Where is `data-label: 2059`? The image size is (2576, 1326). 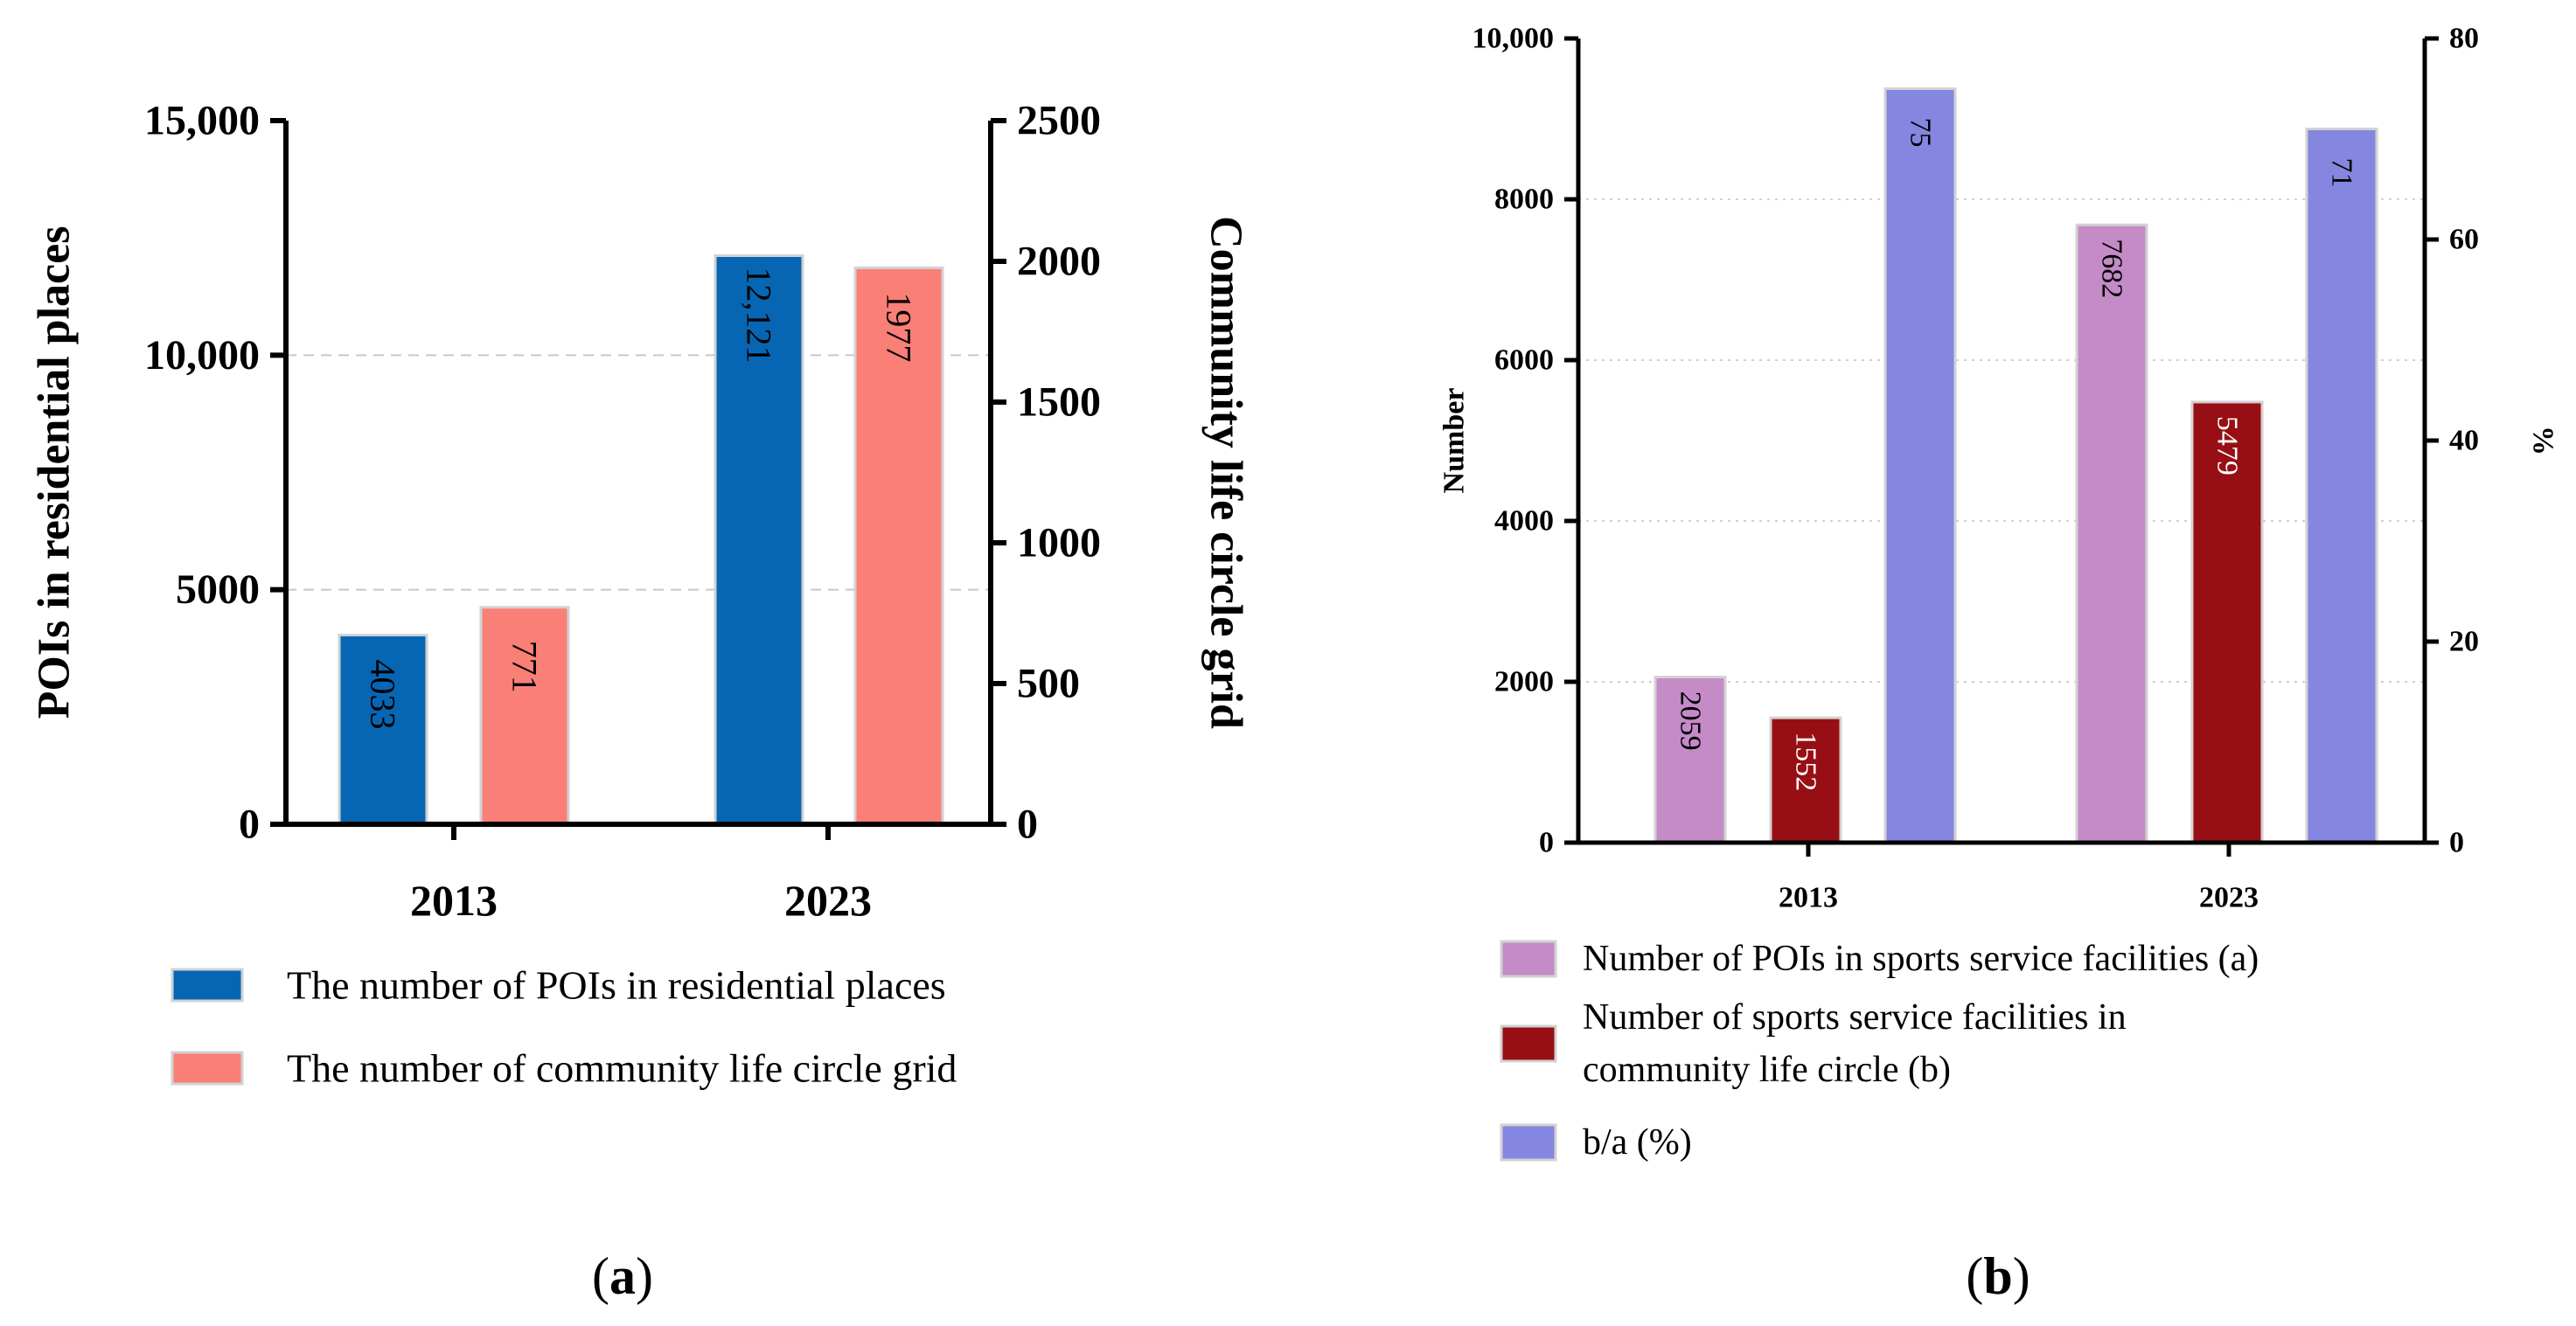
data-label: 2059 is located at coordinates (1690, 721).